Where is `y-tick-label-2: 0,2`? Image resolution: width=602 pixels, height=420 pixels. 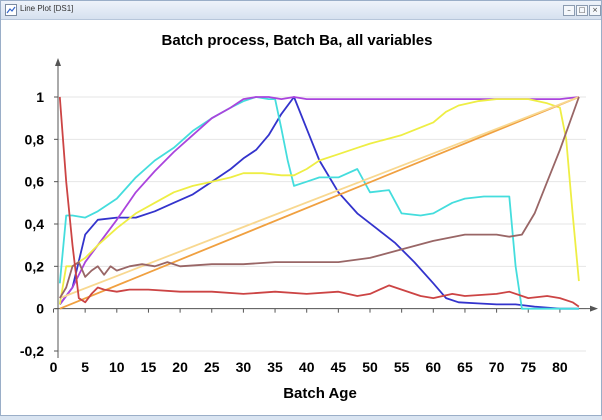
y-tick-label-2: 0,2 is located at coordinates (35, 266).